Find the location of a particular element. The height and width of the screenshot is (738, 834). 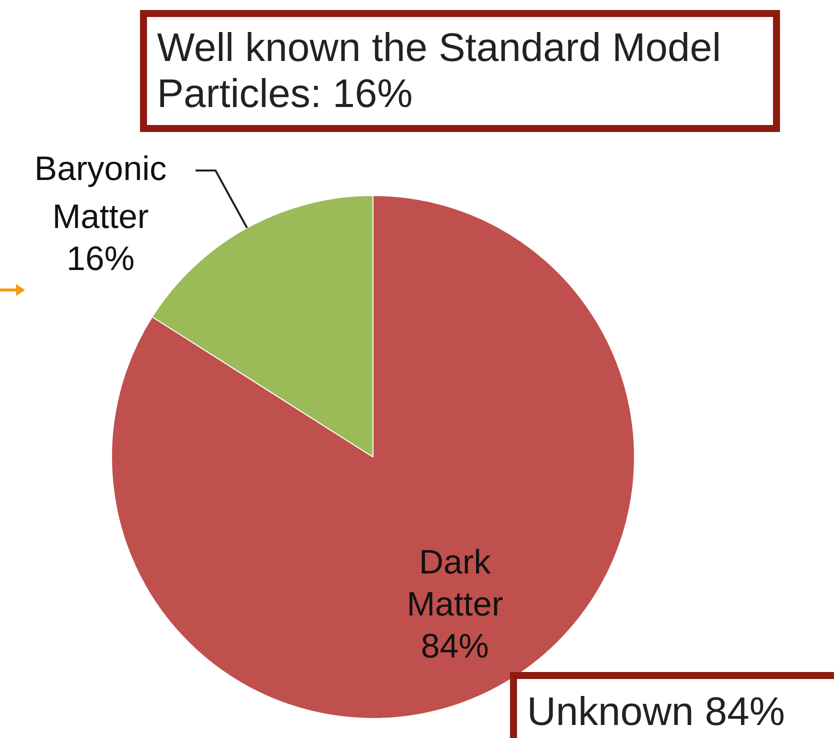

slice-label: Baryonic Matter is located at coordinates (100, 193).